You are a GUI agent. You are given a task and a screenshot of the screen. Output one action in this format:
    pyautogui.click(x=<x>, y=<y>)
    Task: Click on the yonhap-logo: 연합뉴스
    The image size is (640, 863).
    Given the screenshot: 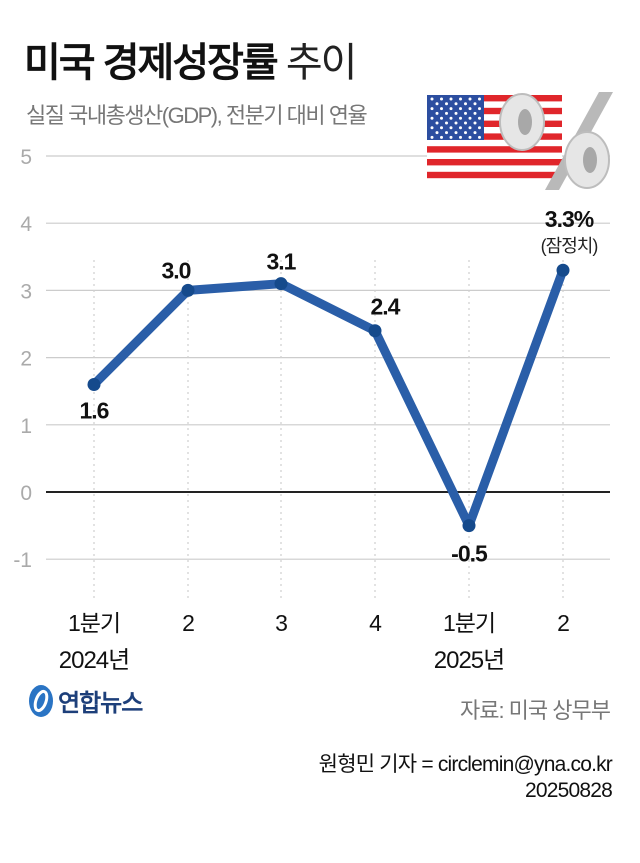 What is the action you would take?
    pyautogui.click(x=85, y=700)
    